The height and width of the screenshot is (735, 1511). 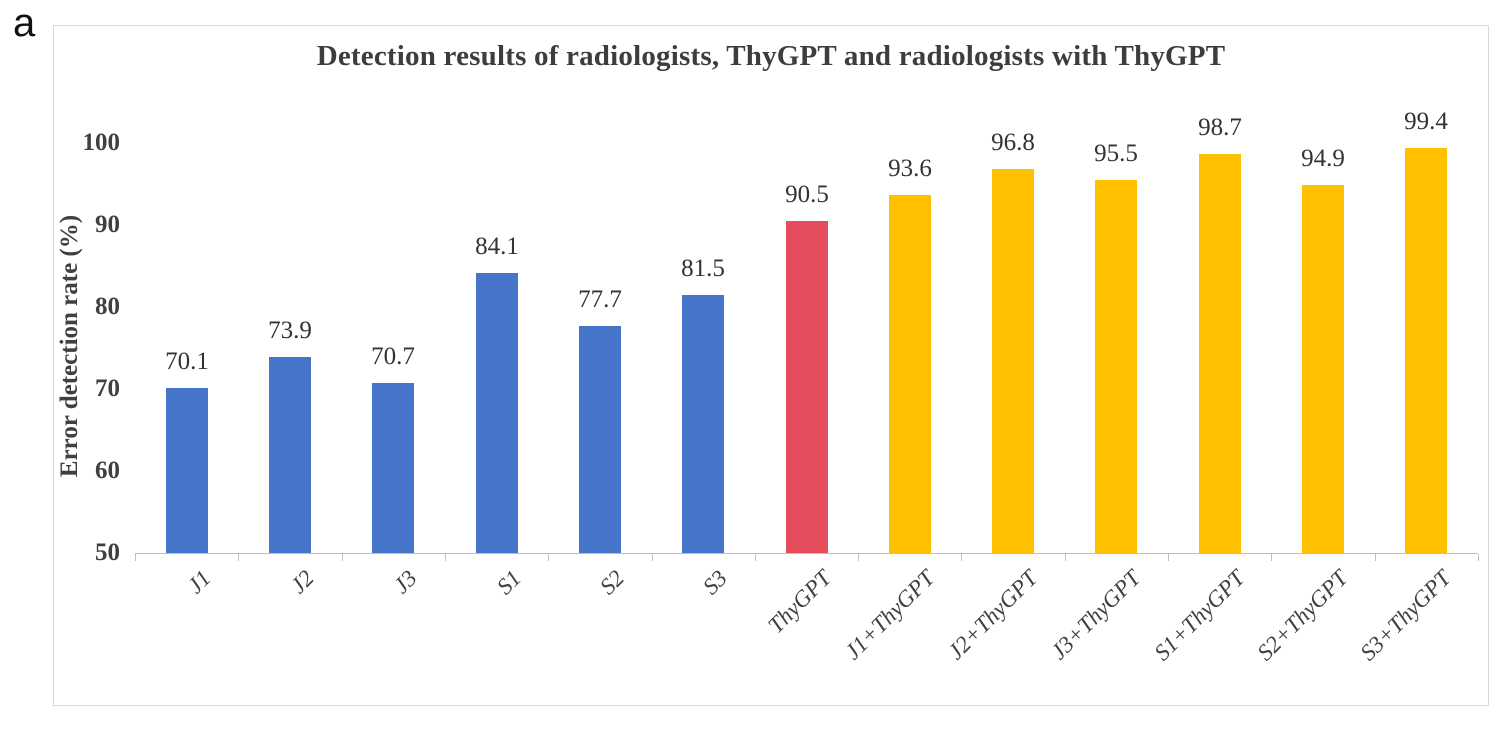 What do you see at coordinates (107, 224) in the screenshot?
I see `y-tick-label-90: 90` at bounding box center [107, 224].